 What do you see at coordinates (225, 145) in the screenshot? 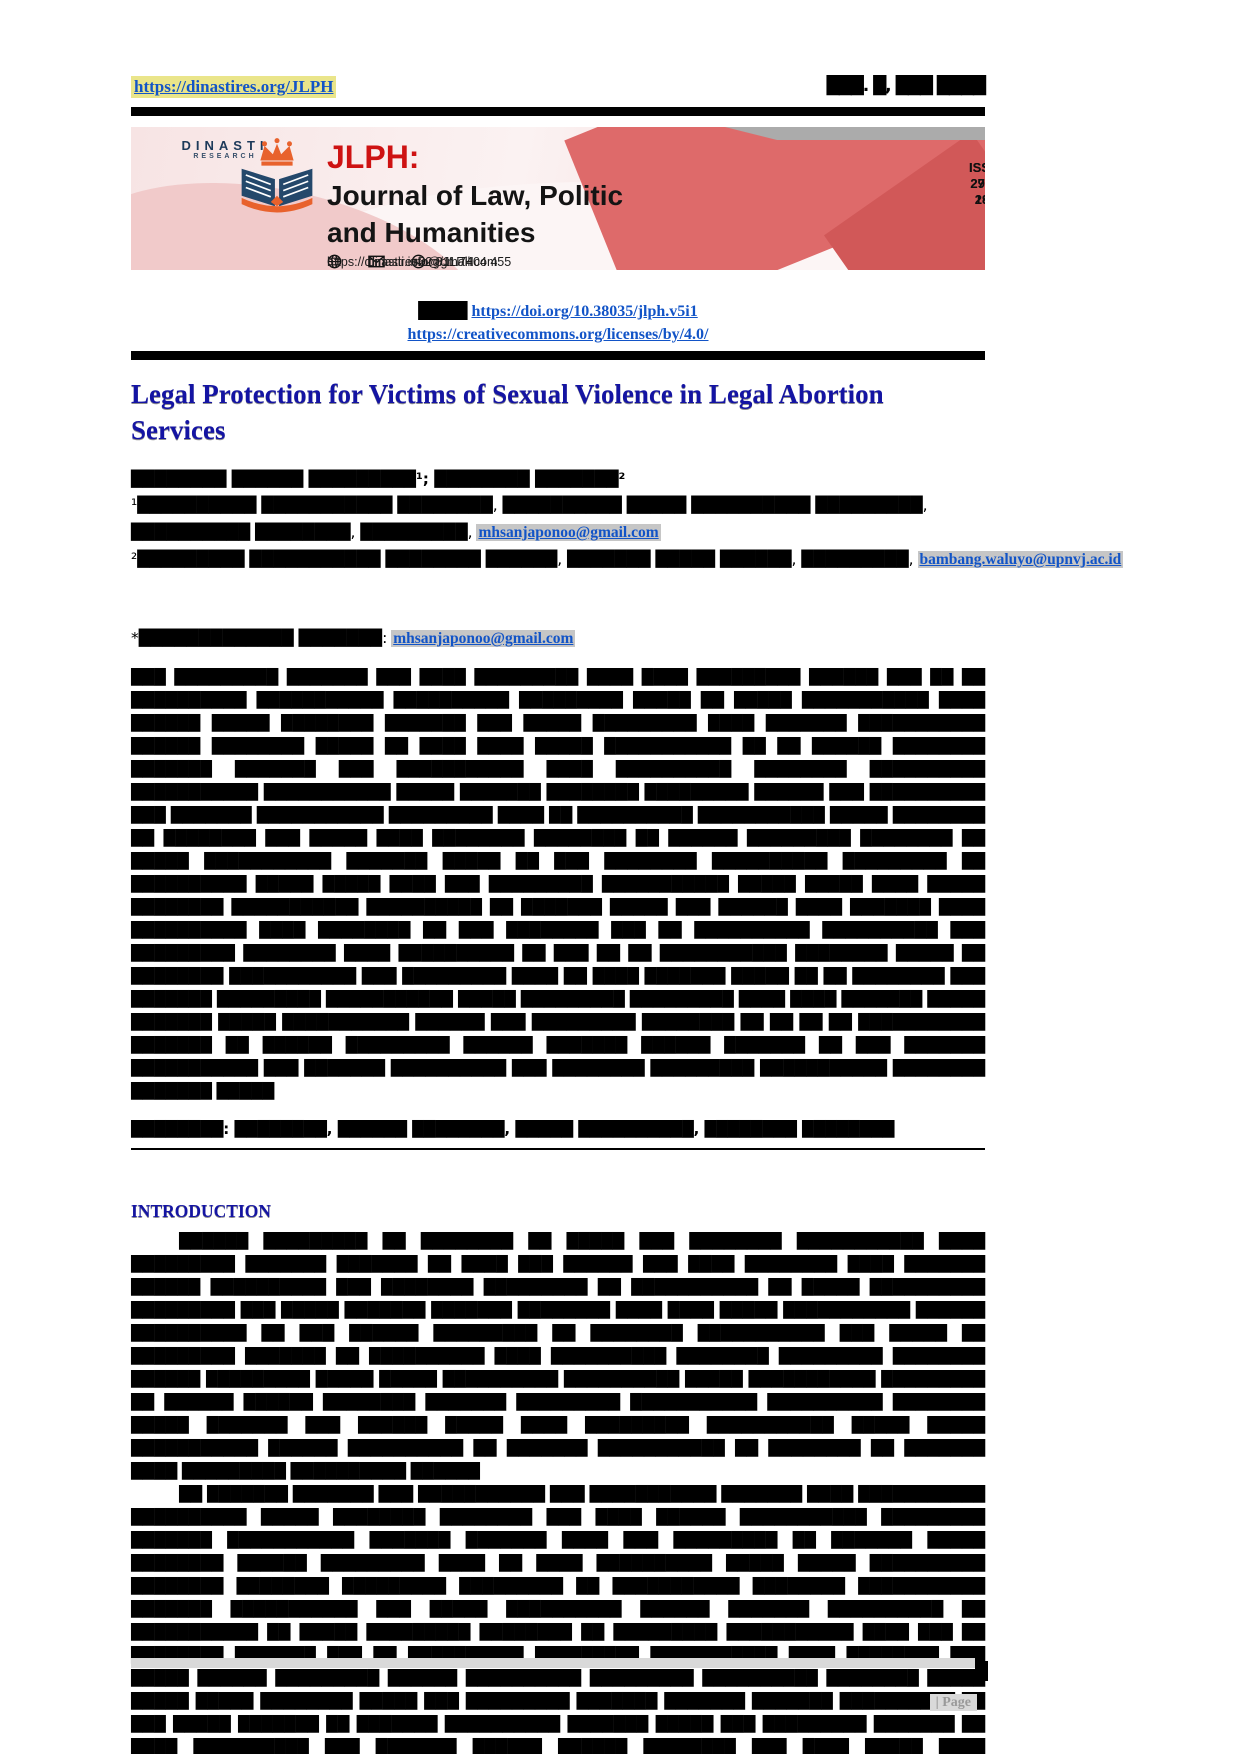
I see `logo-title: DINASTI` at bounding box center [225, 145].